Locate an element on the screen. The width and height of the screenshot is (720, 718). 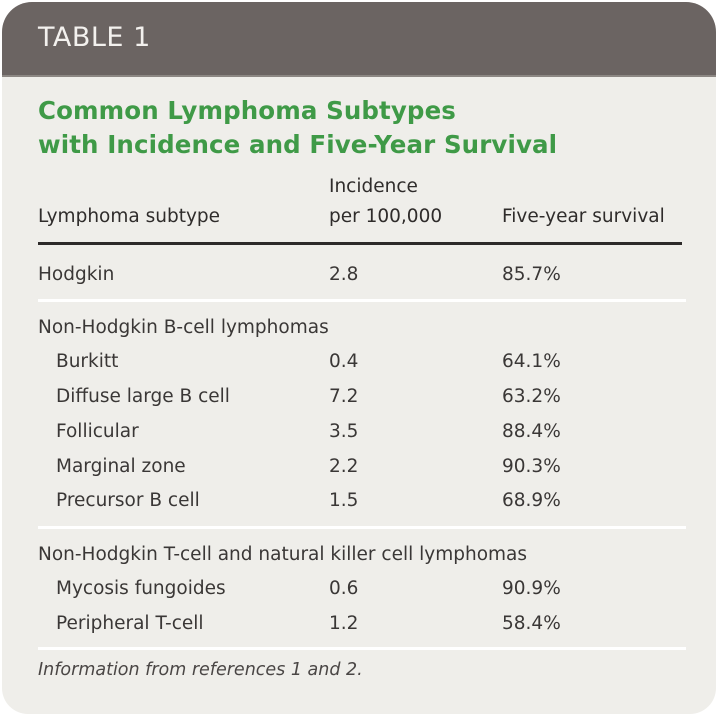
table-row: Peripheral T-cell 1.2 58.4% is located at coordinates (359, 624).